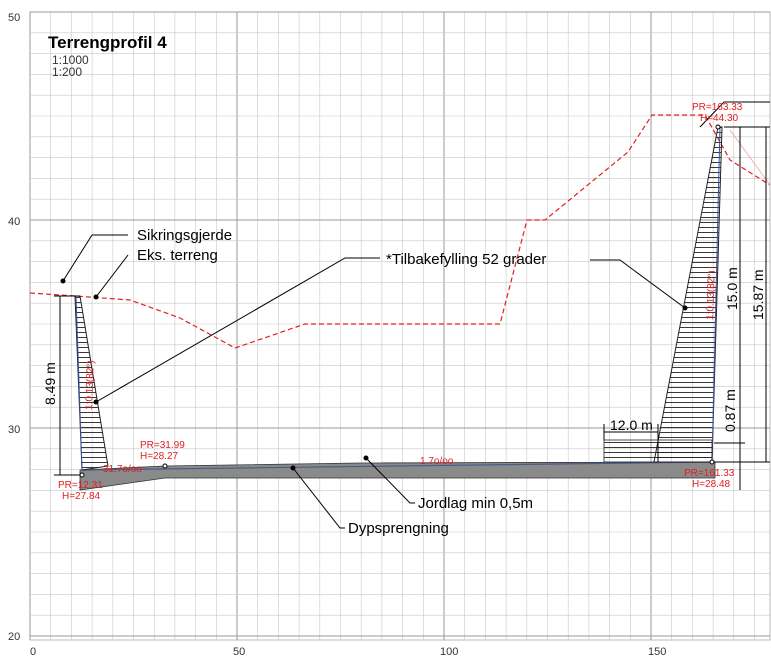 The height and width of the screenshot is (660, 771). Describe the element at coordinates (631, 425) in the screenshot. I see `width-label: 12.0 m` at that location.